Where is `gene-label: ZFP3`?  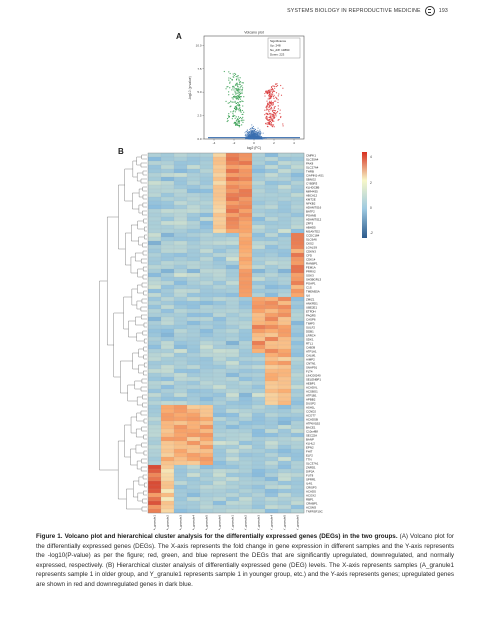 gene-label: ZFP3 is located at coordinates (309, 223).